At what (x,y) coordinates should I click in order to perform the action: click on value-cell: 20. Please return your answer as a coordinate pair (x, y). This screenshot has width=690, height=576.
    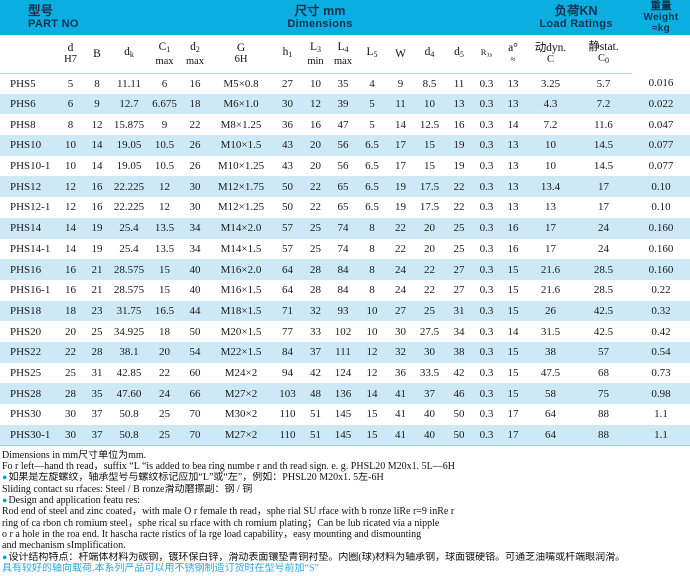
    Looking at the image, I should click on (315, 166).